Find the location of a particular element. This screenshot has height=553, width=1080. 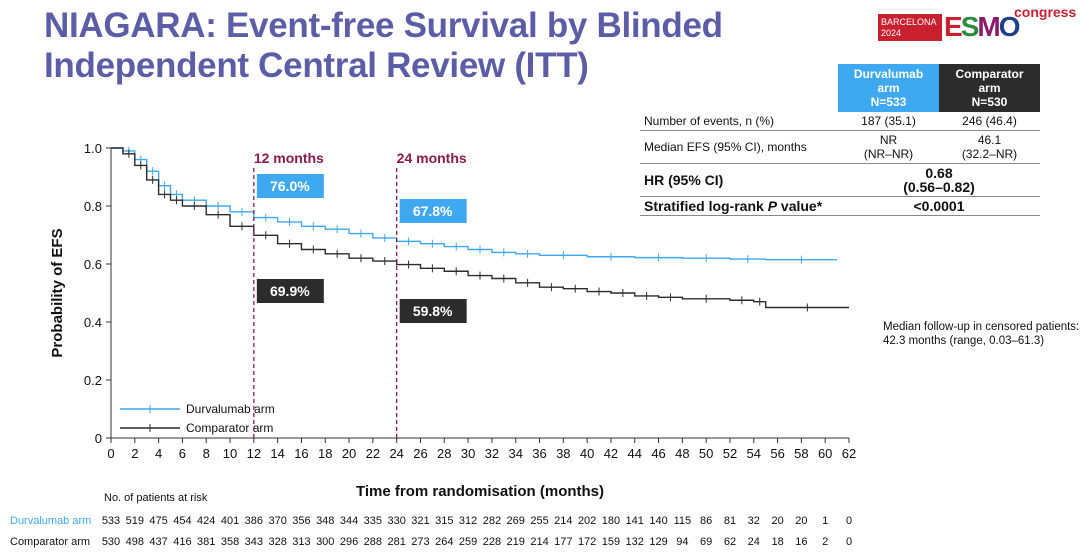

esmo-logo: BARCELONA 2024 ESMO congress is located at coordinates (978, 23).